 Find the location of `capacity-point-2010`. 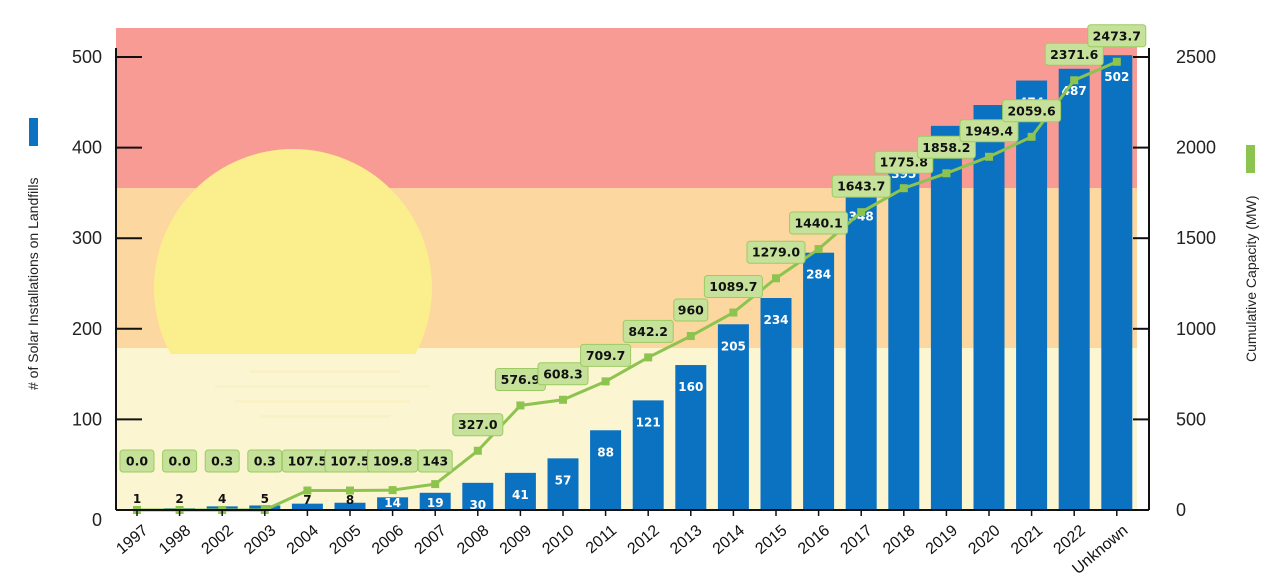

capacity-point-2010 is located at coordinates (563, 399).